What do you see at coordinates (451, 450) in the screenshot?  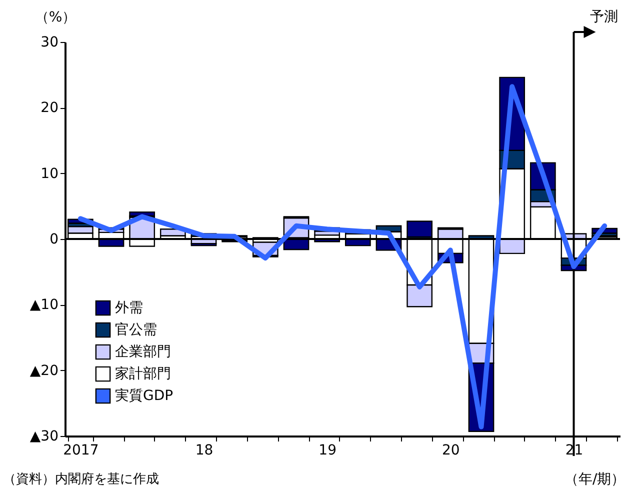 I see `x-tick-label: 20` at bounding box center [451, 450].